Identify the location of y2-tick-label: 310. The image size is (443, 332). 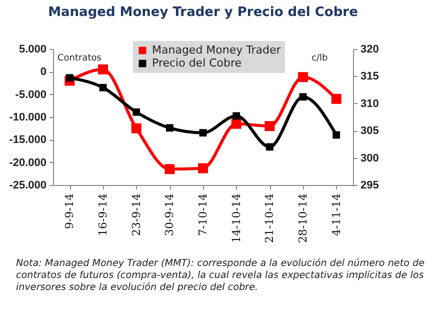
(369, 104).